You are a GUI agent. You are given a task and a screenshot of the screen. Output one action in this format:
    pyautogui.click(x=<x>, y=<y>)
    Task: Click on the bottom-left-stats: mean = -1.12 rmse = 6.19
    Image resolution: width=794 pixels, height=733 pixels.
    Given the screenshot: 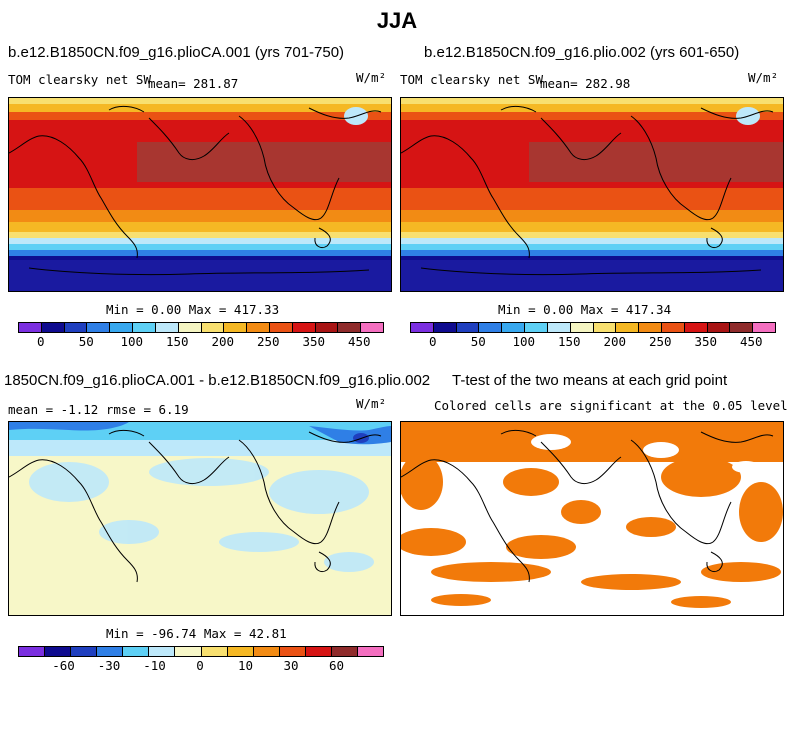 What is the action you would take?
    pyautogui.click(x=98, y=409)
    